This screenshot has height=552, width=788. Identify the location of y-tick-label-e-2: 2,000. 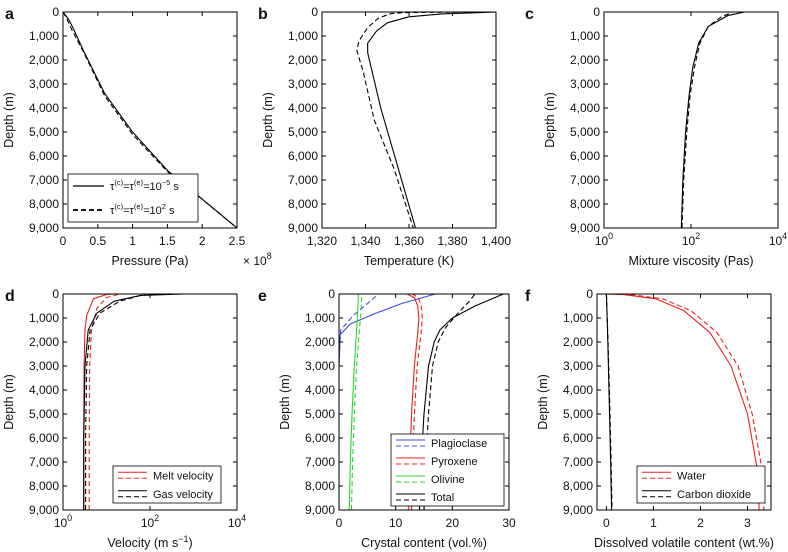
(320, 342).